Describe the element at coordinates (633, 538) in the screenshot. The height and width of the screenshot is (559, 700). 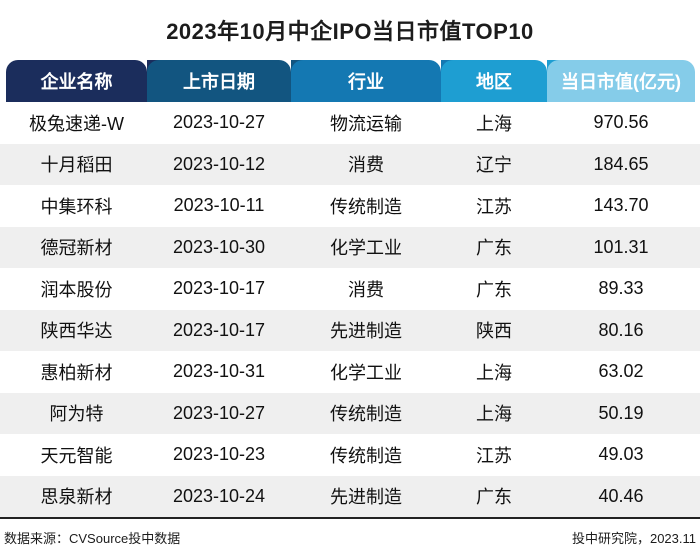
I see `credit-label: 投中研究院，2023.11` at that location.